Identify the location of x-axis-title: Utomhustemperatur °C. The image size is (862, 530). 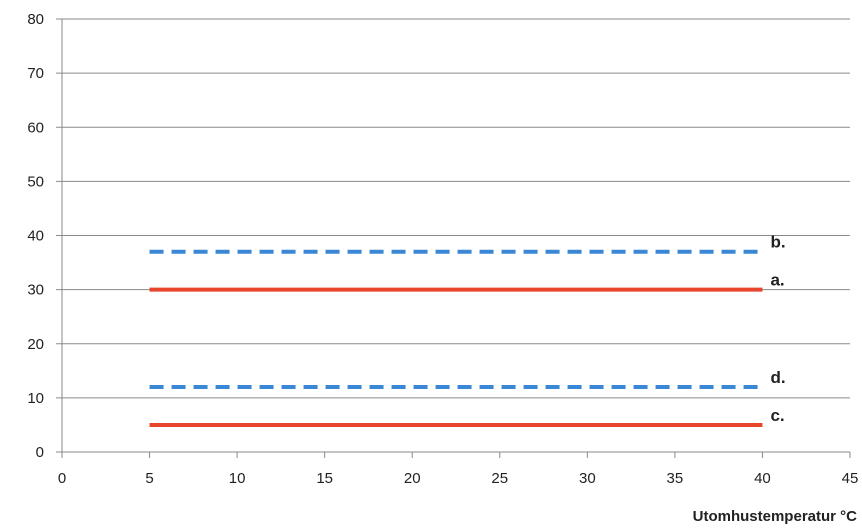
(775, 516).